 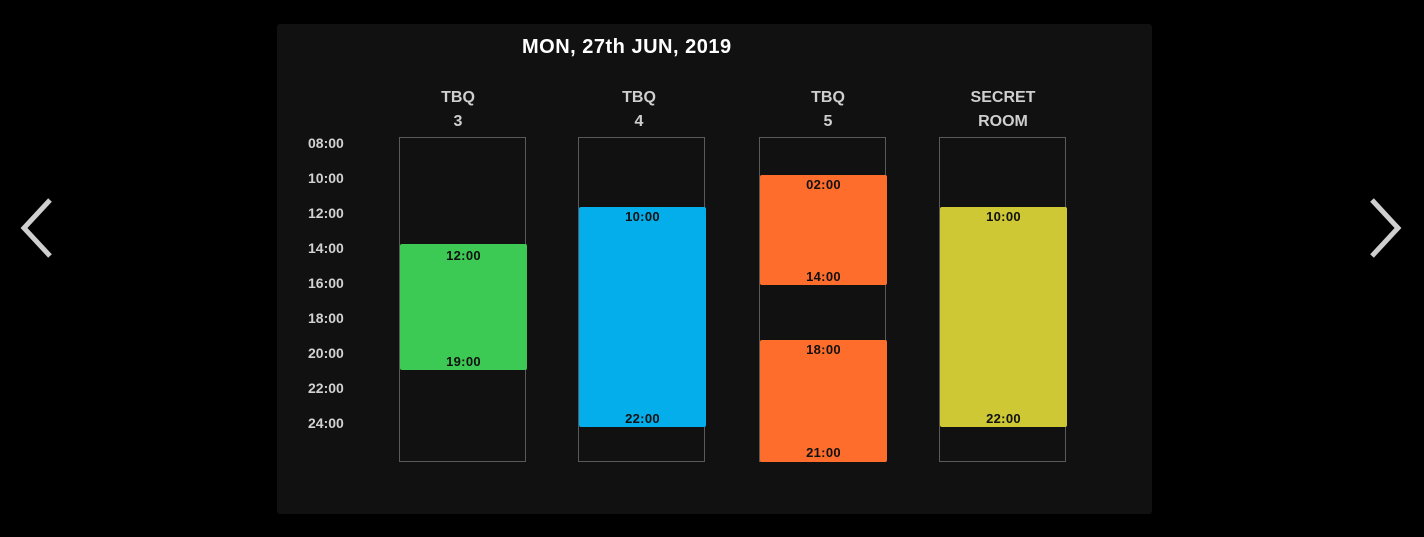 I want to click on booking-end-time: 21:00, so click(x=823, y=452).